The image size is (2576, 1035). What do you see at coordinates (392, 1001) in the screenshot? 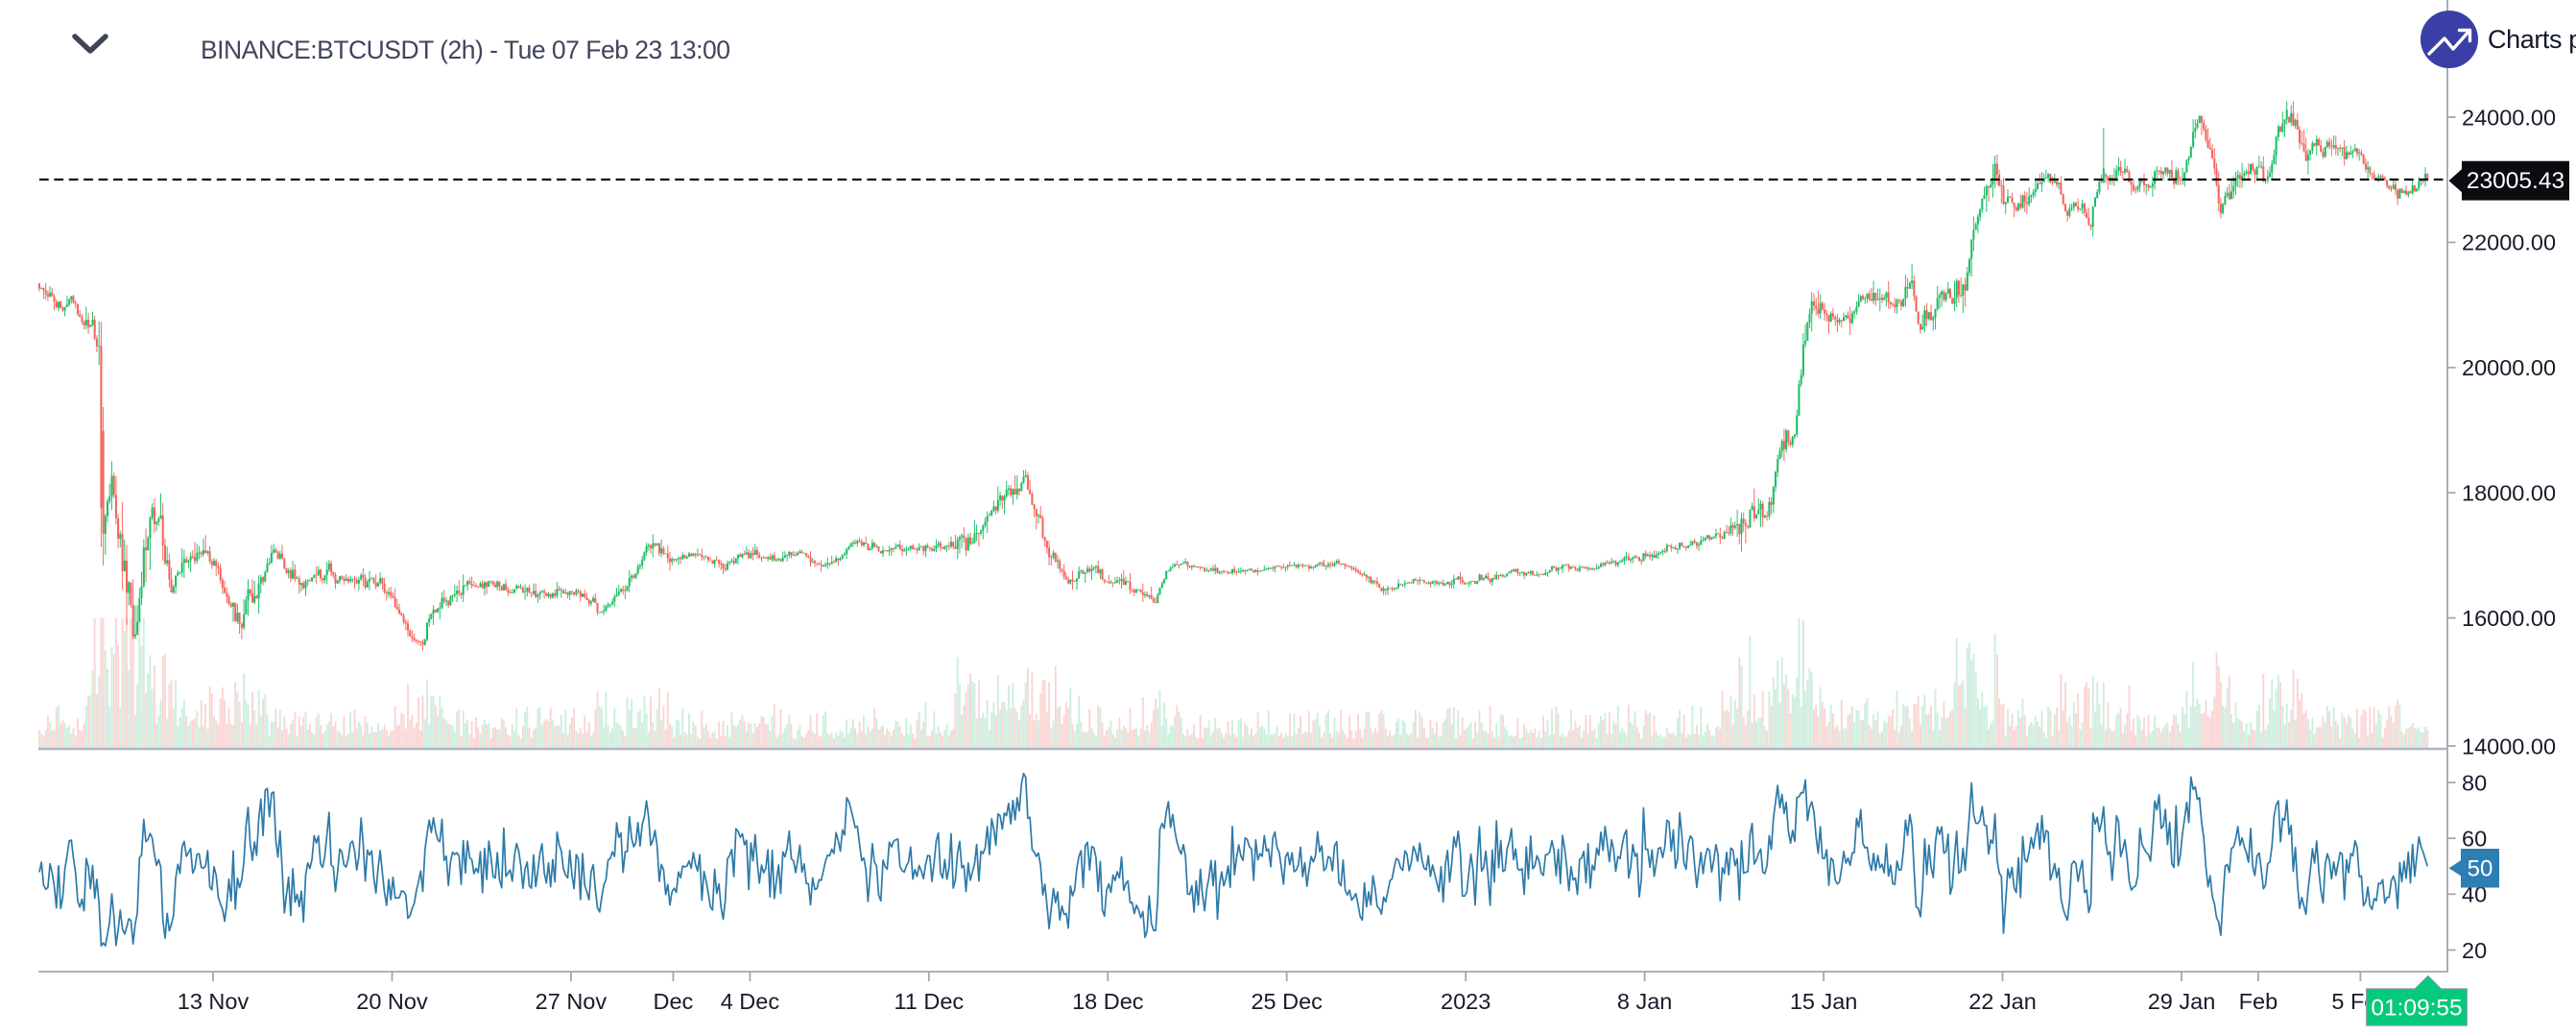
I see `svg-text: 20 Nov` at bounding box center [392, 1001].